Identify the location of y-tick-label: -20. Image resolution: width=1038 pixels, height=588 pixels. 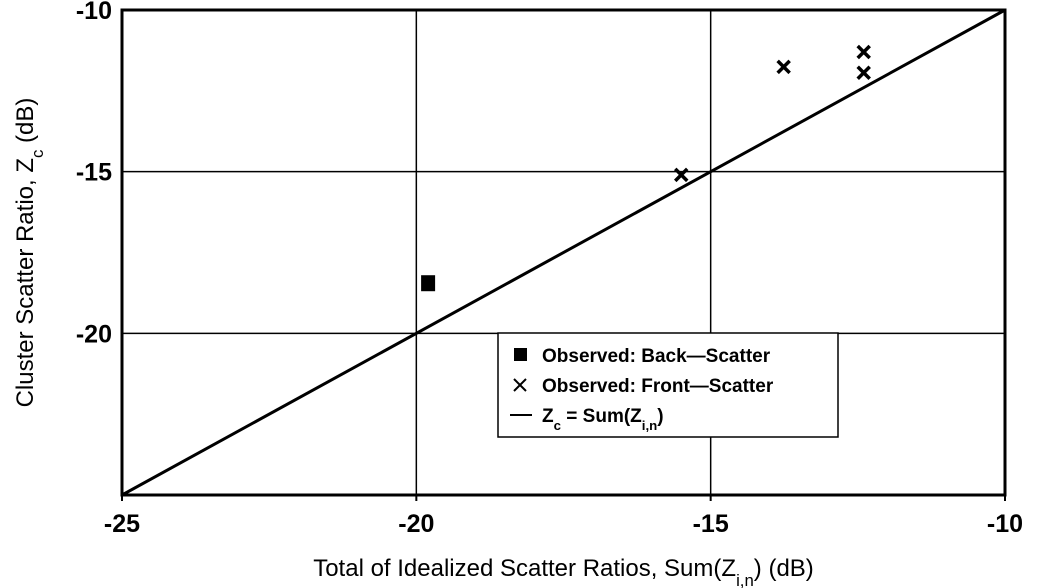
(94, 334).